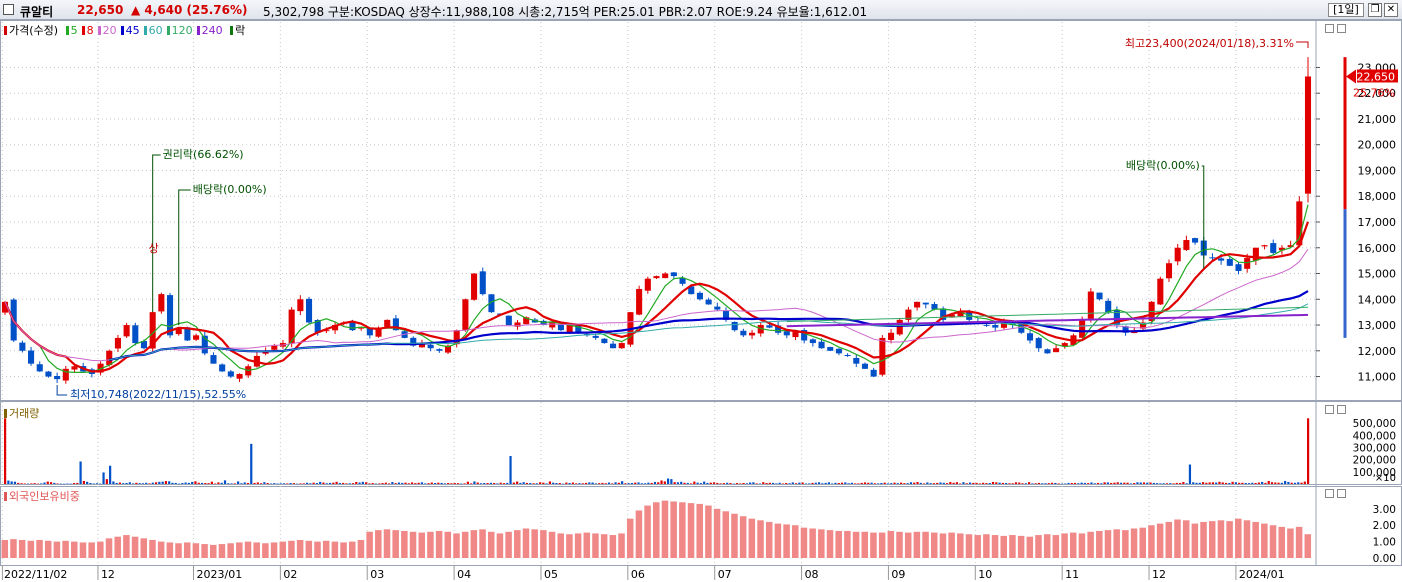 Image resolution: width=1402 pixels, height=582 pixels. I want to click on price-tick-label: 21,000, so click(1377, 119).